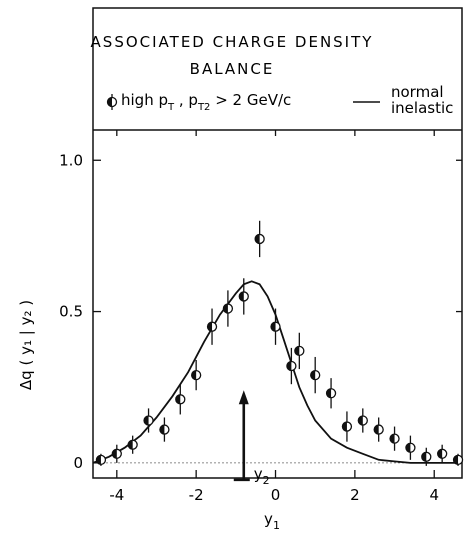  What do you see at coordinates (417, 92) in the screenshot?
I see `legend-line-label-1: normal` at bounding box center [417, 92].